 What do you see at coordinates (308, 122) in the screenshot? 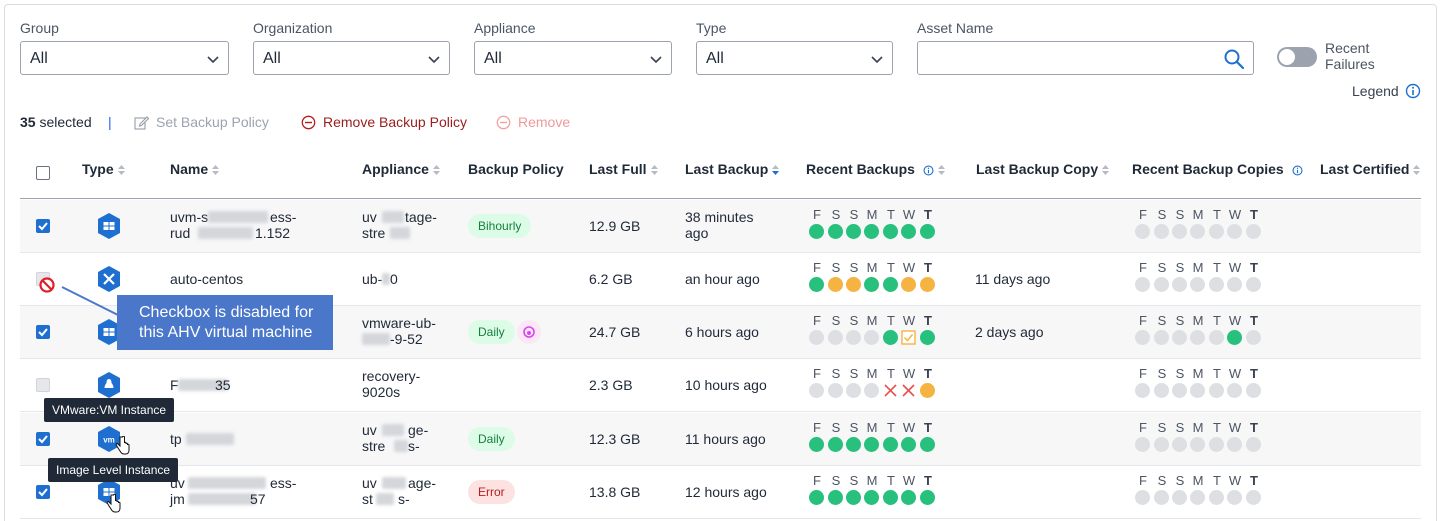
I see `minus-circle-icon` at bounding box center [308, 122].